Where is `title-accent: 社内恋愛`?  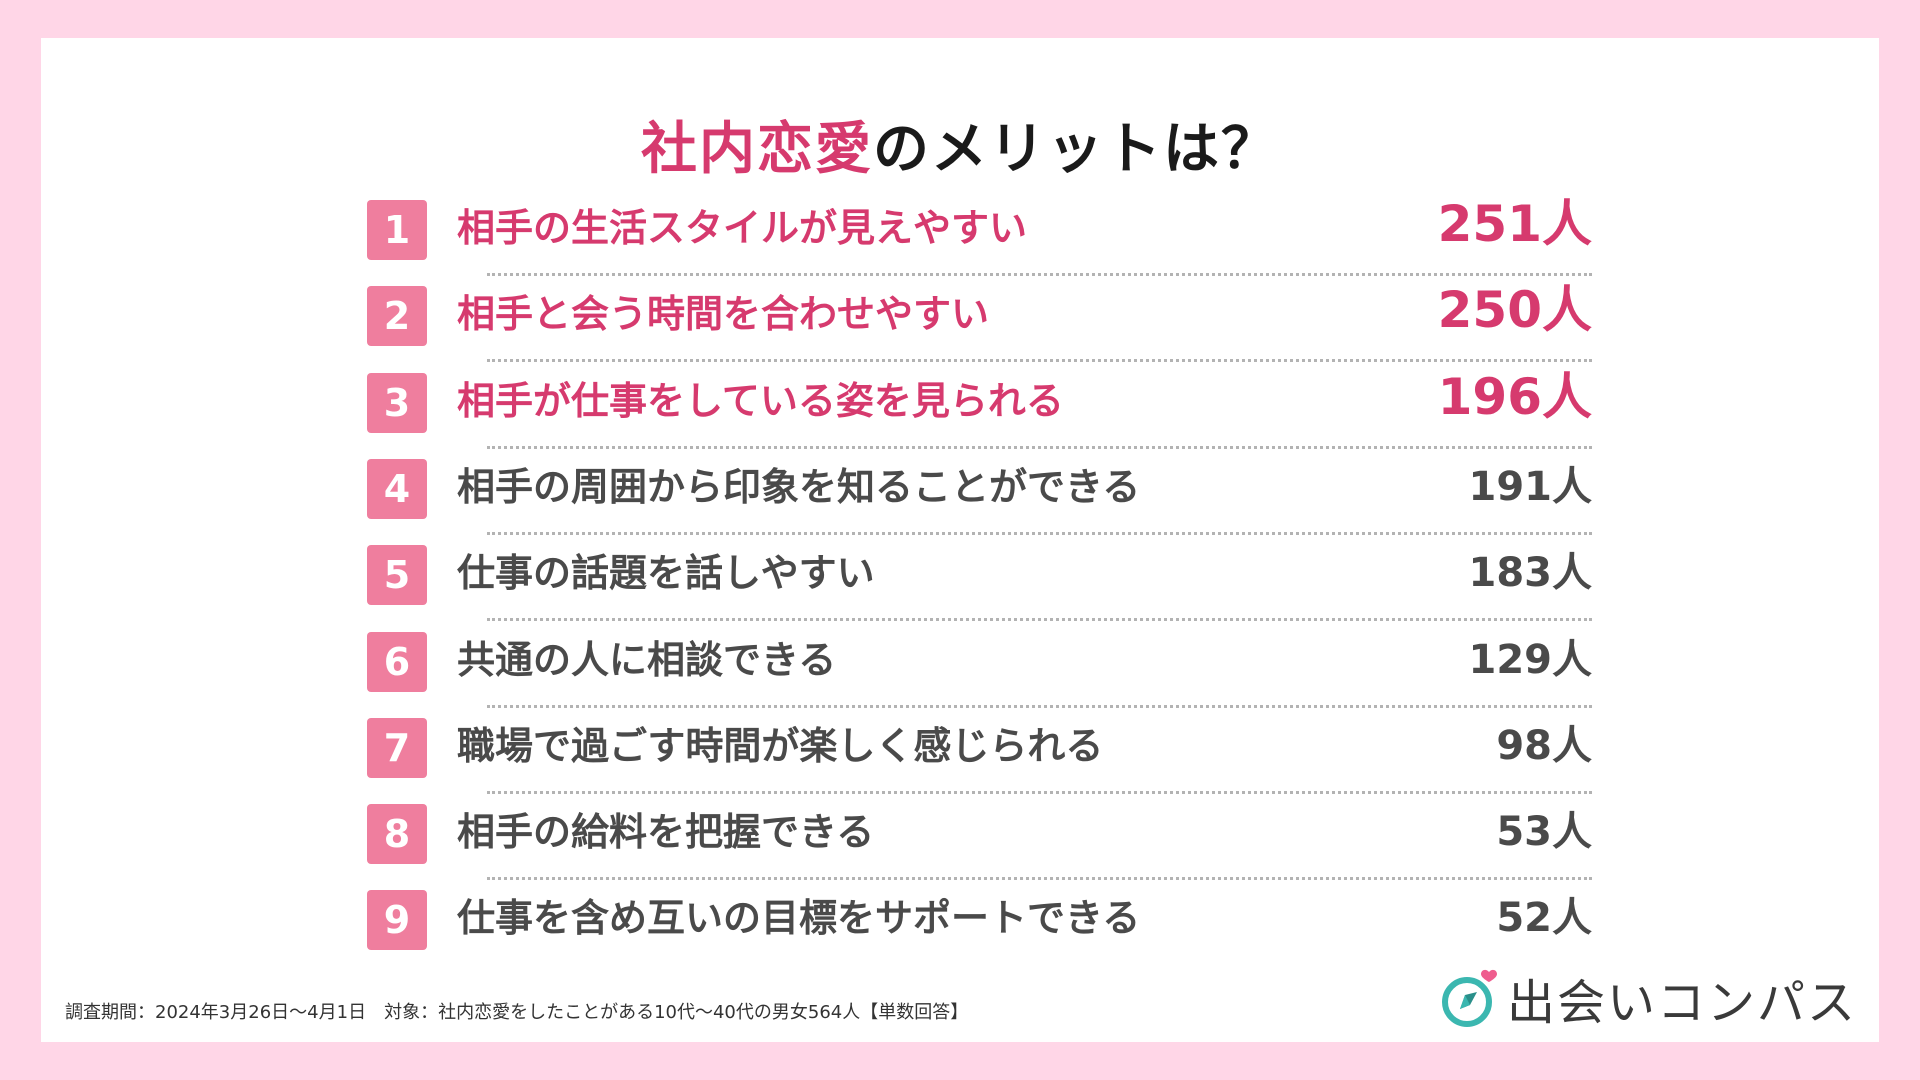
title-accent: 社内恋愛 is located at coordinates (757, 149).